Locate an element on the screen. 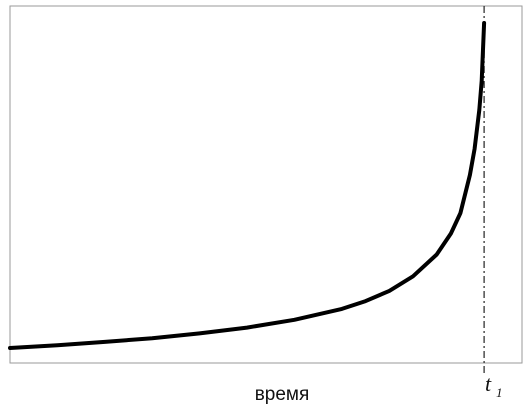 The image size is (528, 409). t1-subscript: 1 is located at coordinates (499, 392).